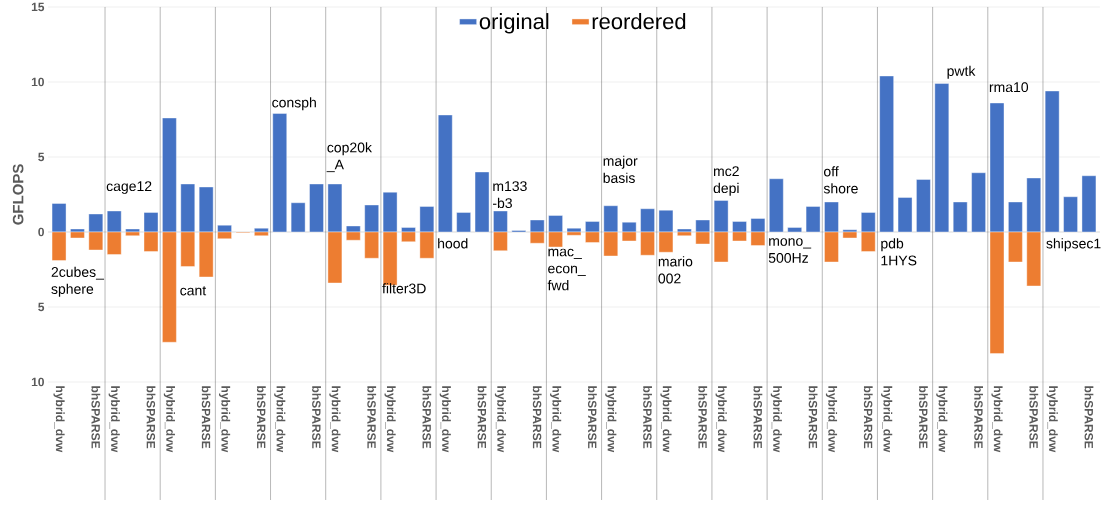 The width and height of the screenshot is (1106, 505). What do you see at coordinates (349, 157) in the screenshot?
I see `annotation: cop20k _A` at bounding box center [349, 157].